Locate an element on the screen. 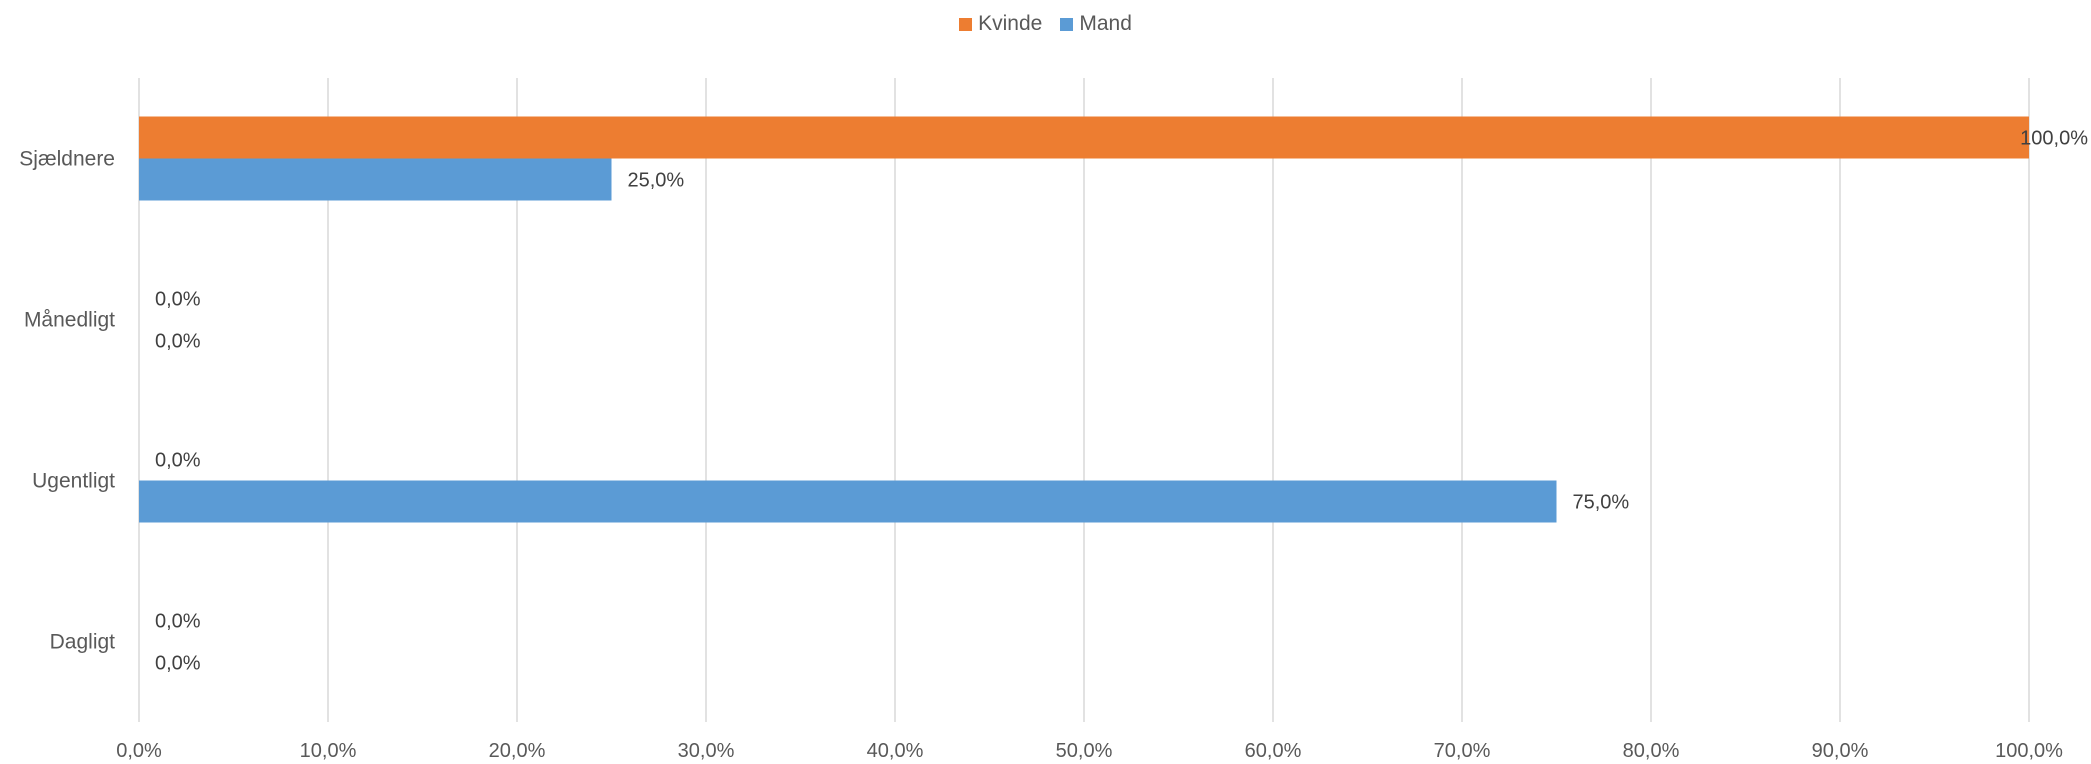 This screenshot has width=2091, height=764. x-tick-label: 70,0% is located at coordinates (1462, 751).